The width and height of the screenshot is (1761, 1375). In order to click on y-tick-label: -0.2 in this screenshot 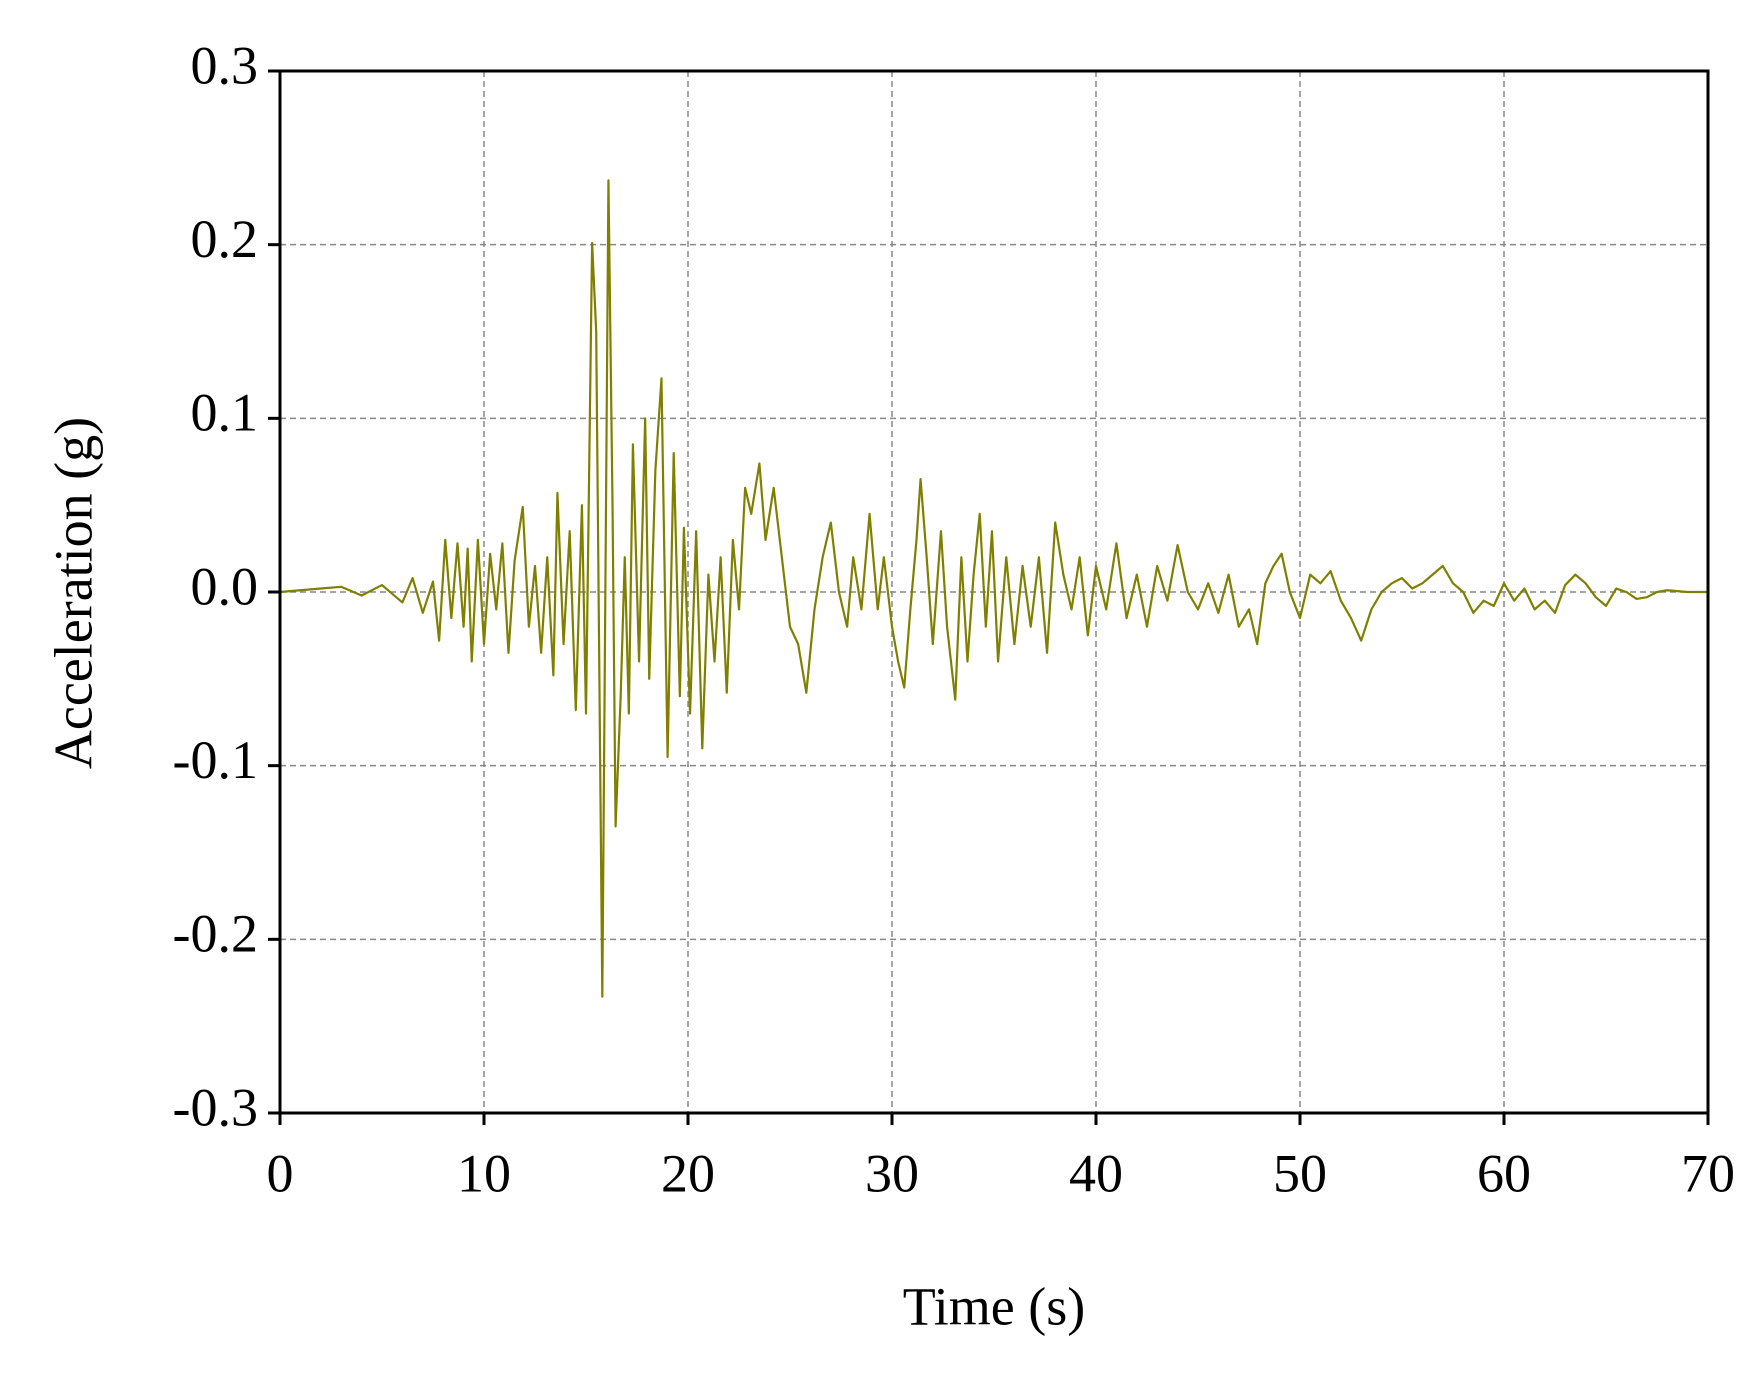, I will do `click(215, 934)`.